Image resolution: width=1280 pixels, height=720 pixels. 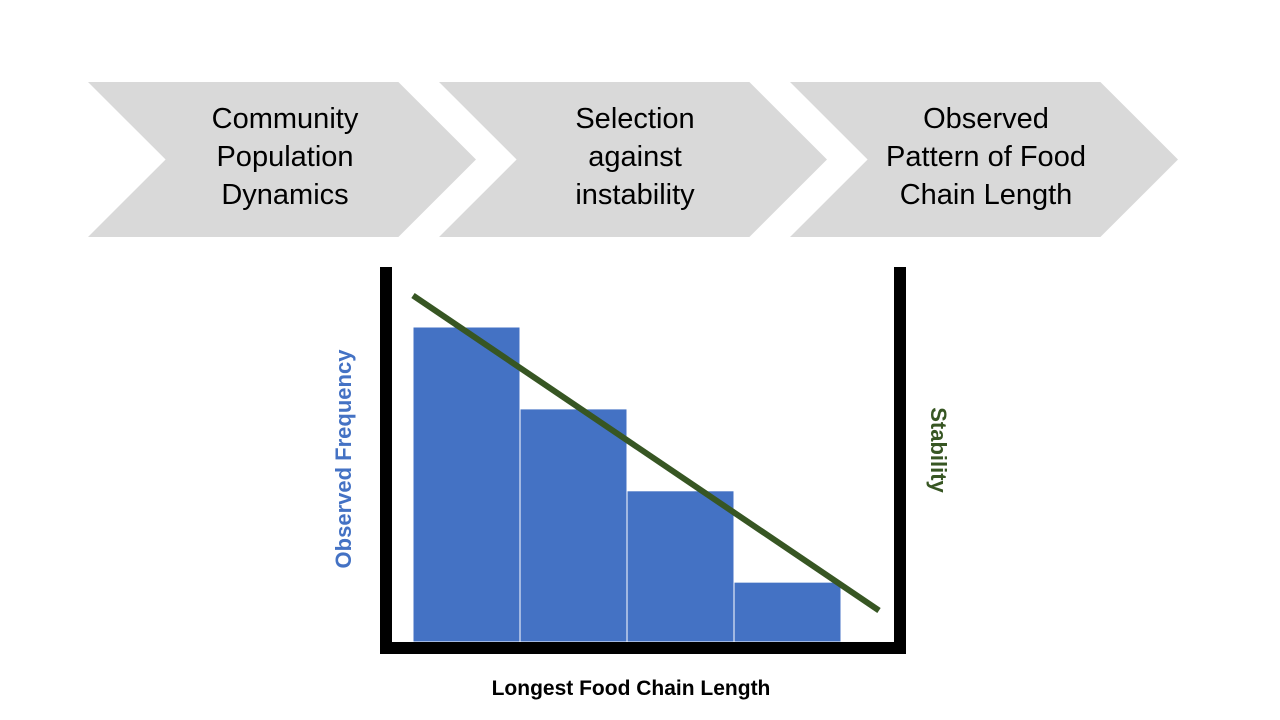 What do you see at coordinates (635, 157) in the screenshot?
I see `process-step-2-label: Selection against instability` at bounding box center [635, 157].